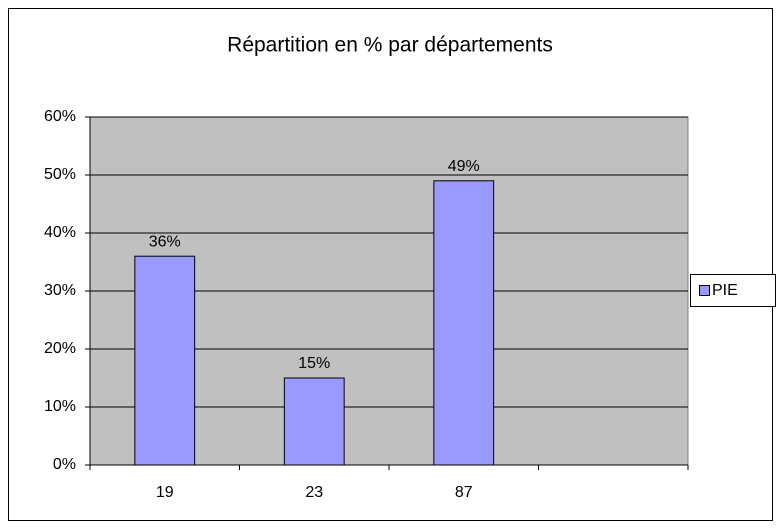 The height and width of the screenshot is (528, 781). Describe the element at coordinates (464, 166) in the screenshot. I see `data-label: 49%` at that location.